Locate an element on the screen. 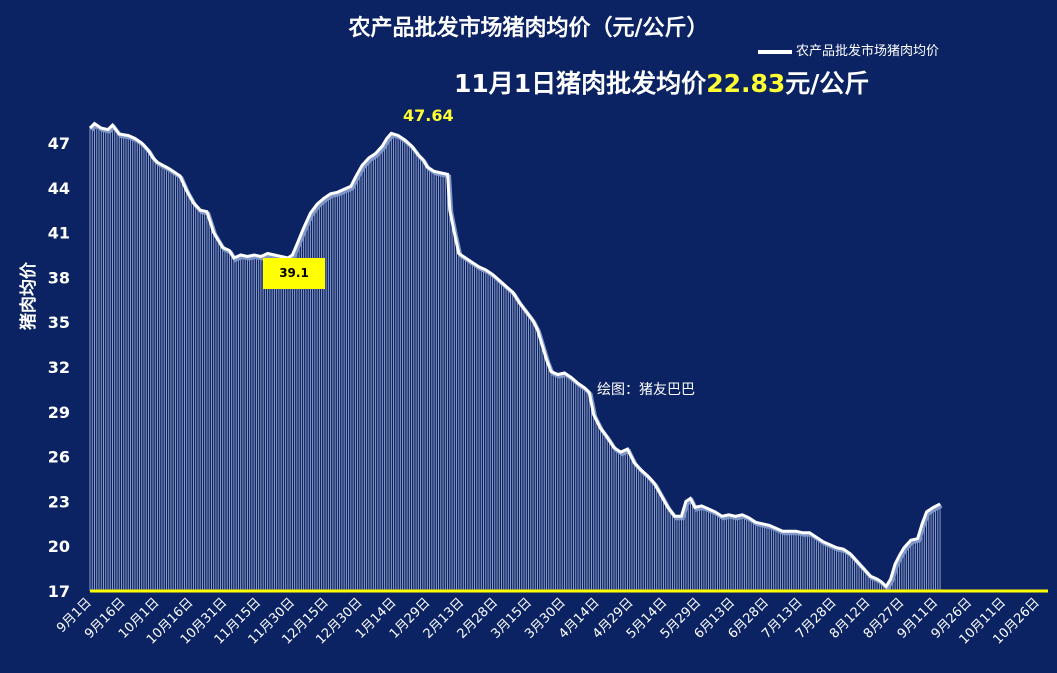 This screenshot has height=673, width=1057. y-tick-label: 20 is located at coordinates (59, 546).